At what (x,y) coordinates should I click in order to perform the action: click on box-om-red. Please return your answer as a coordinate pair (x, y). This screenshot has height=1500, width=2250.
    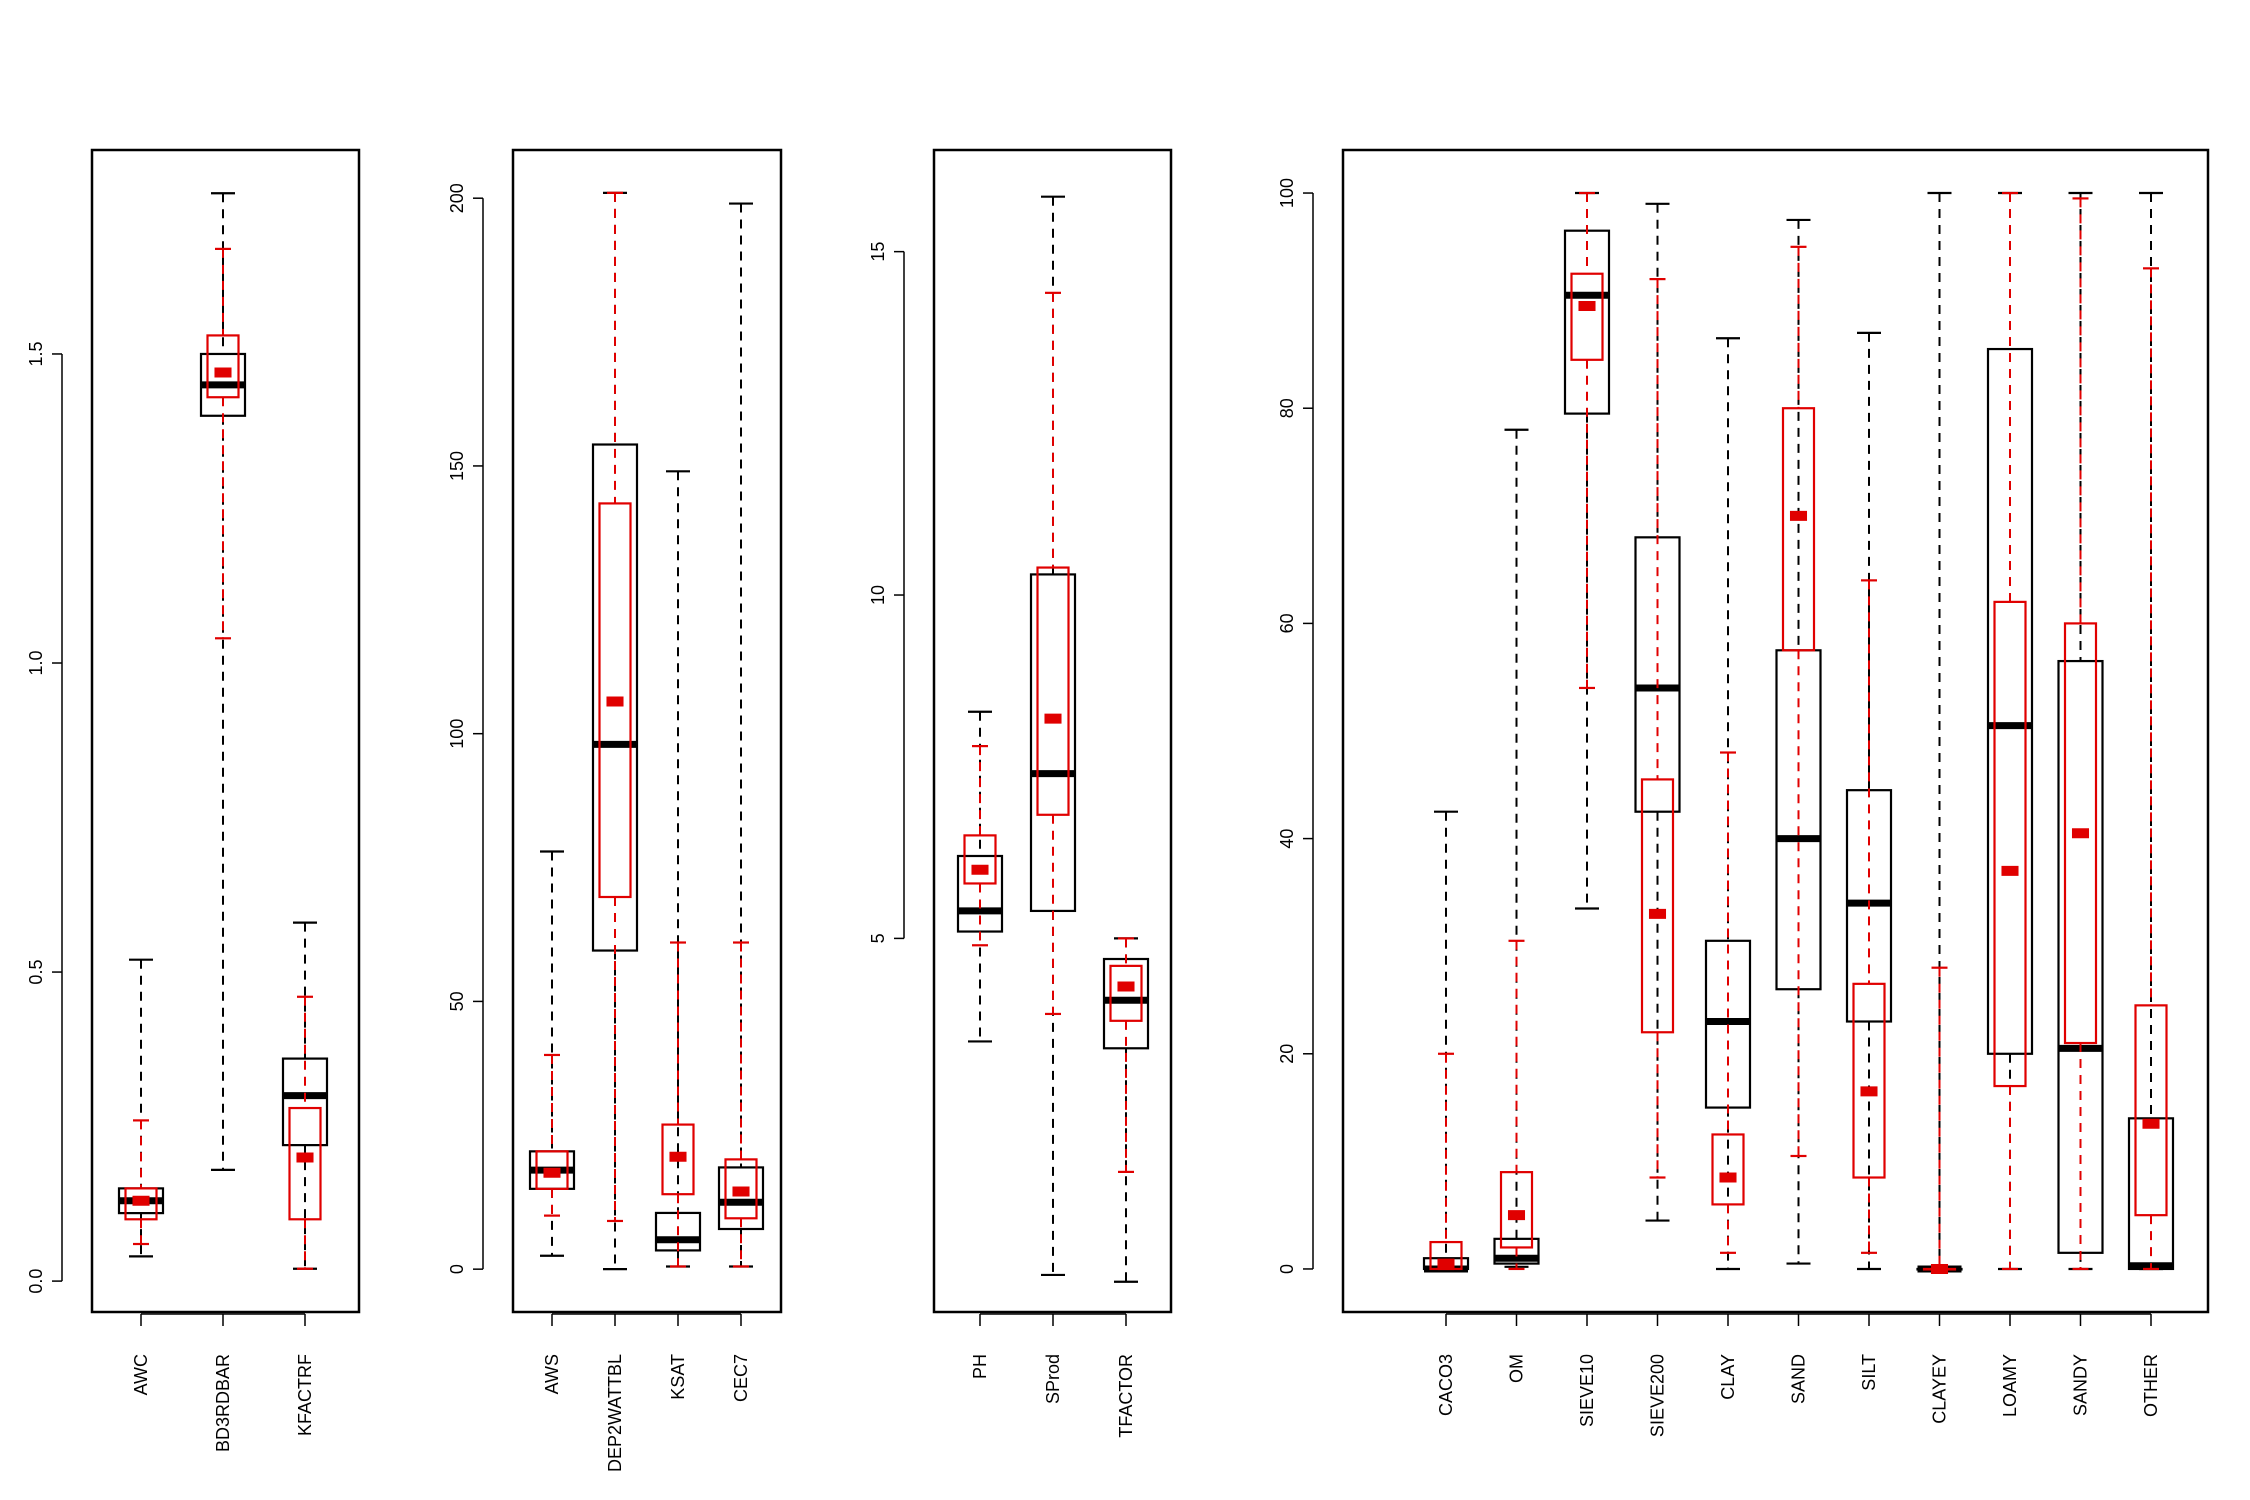
    Looking at the image, I should click on (1516, 1105).